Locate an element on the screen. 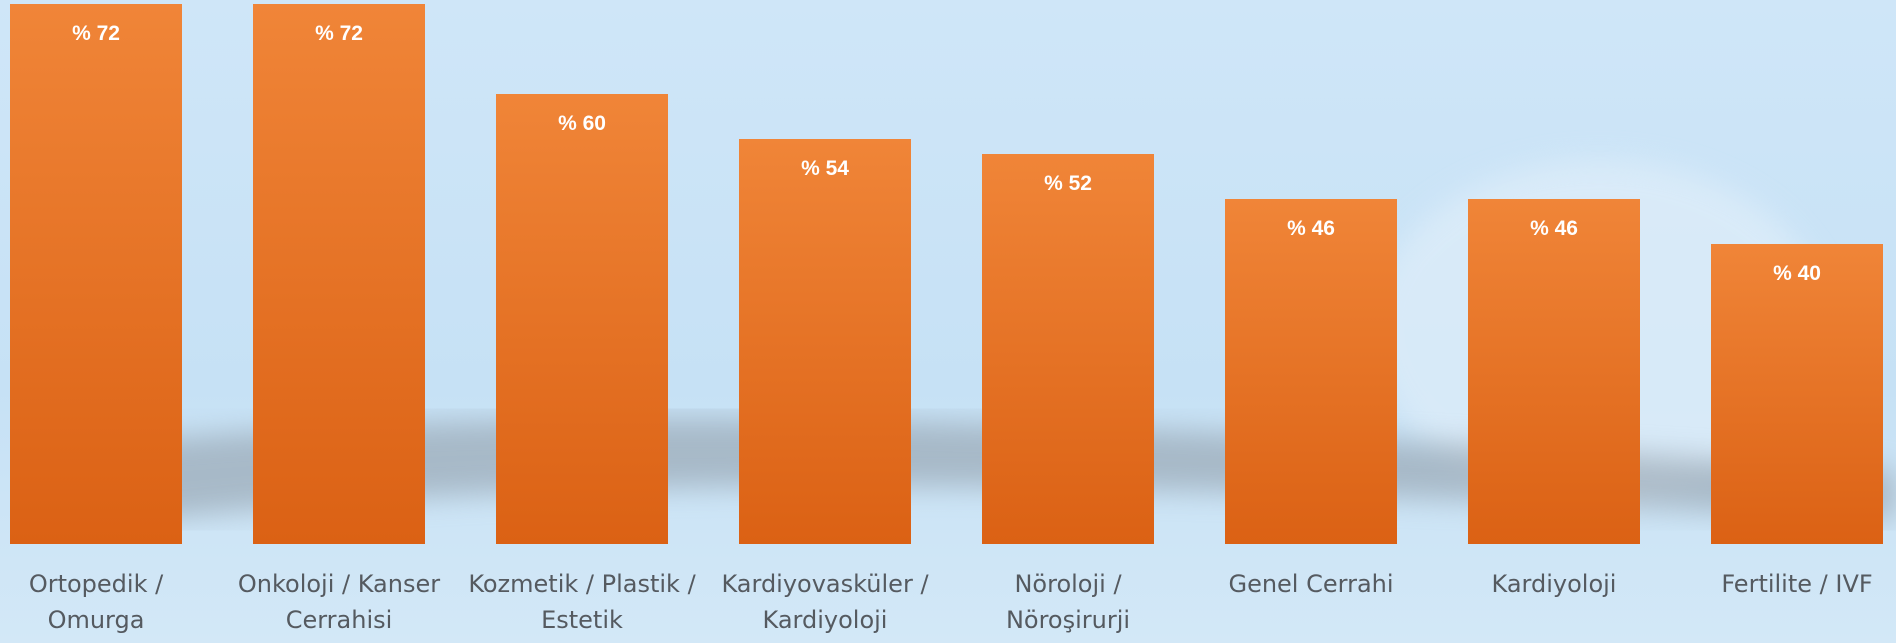  x-tick-label: Fertilite / IVF is located at coordinates (1797, 584).